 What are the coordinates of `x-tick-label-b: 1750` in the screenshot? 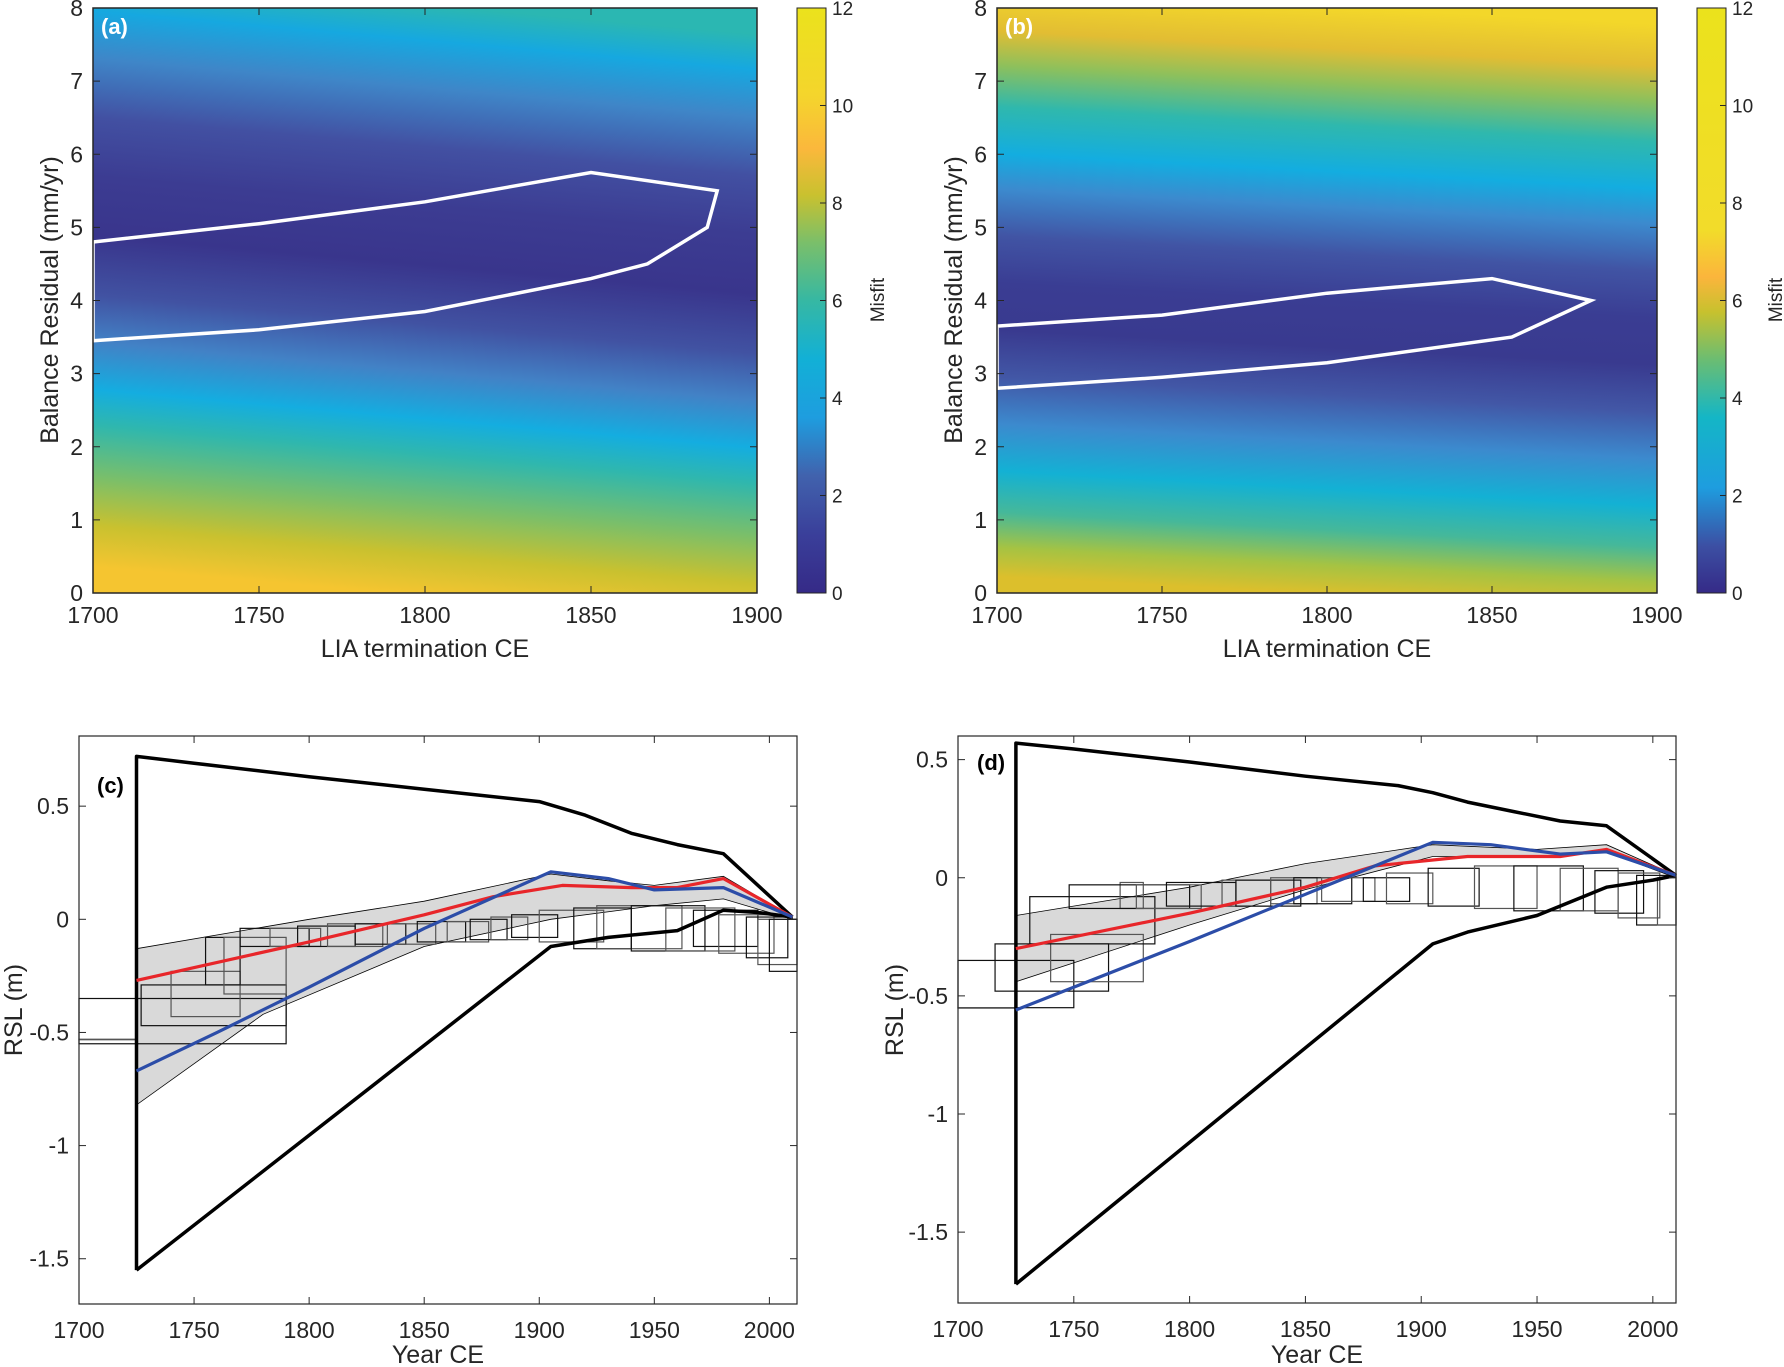 It's located at (1161, 615).